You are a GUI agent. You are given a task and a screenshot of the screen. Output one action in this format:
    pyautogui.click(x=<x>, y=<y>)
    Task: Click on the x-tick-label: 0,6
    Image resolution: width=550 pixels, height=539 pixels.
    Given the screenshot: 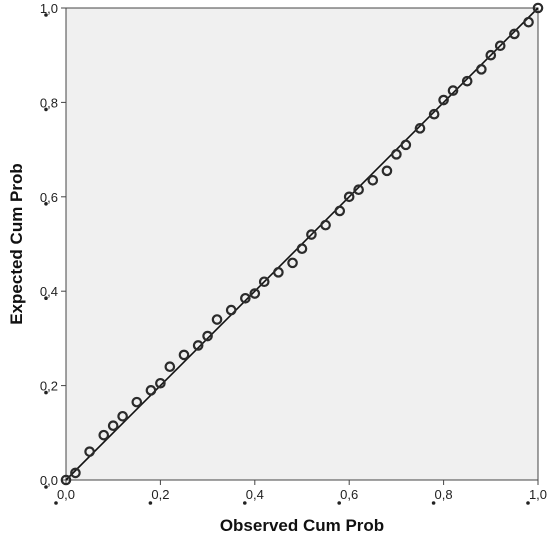 What is the action you would take?
    pyautogui.click(x=349, y=494)
    